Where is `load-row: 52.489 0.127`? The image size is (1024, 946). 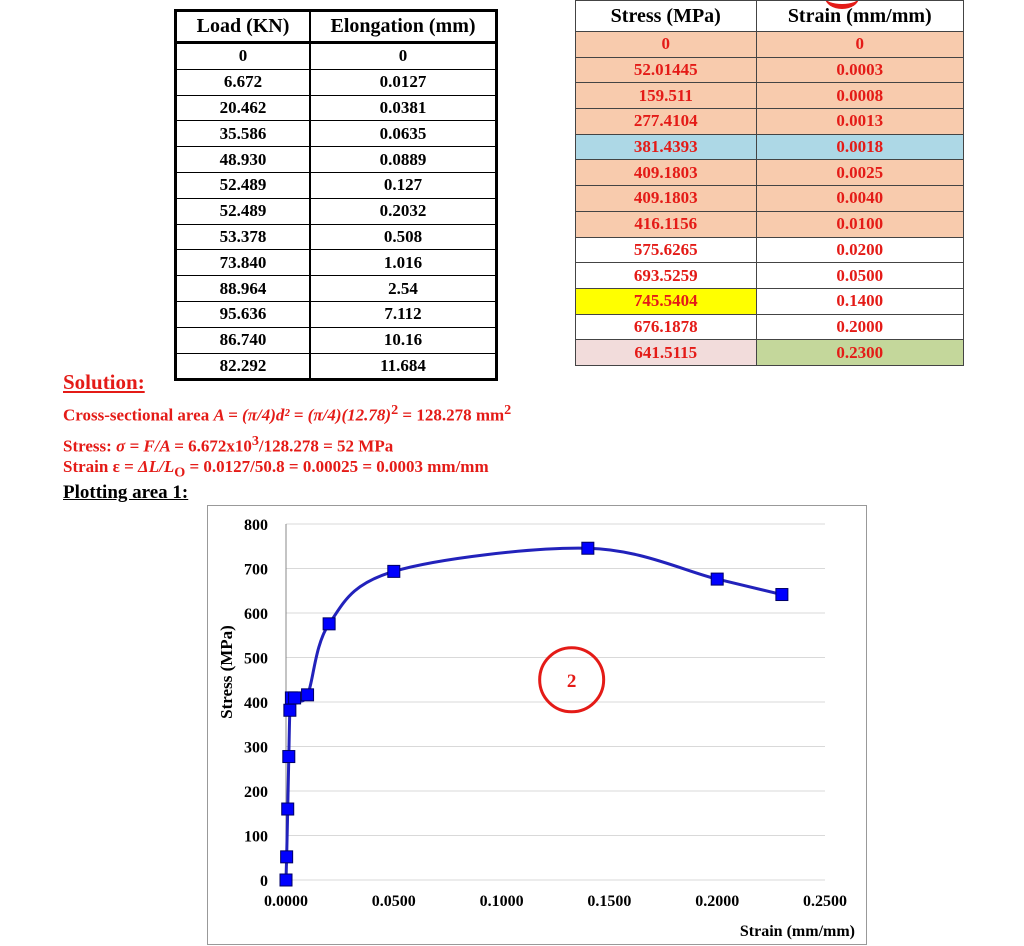 load-row: 52.489 0.127 is located at coordinates (336, 185).